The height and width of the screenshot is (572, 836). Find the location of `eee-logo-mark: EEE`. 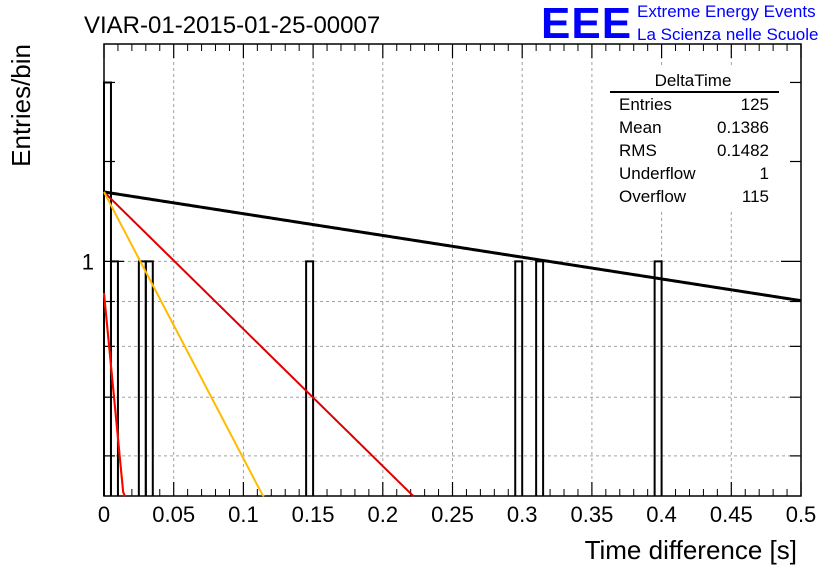

eee-logo-mark: EEE is located at coordinates (586, 24).